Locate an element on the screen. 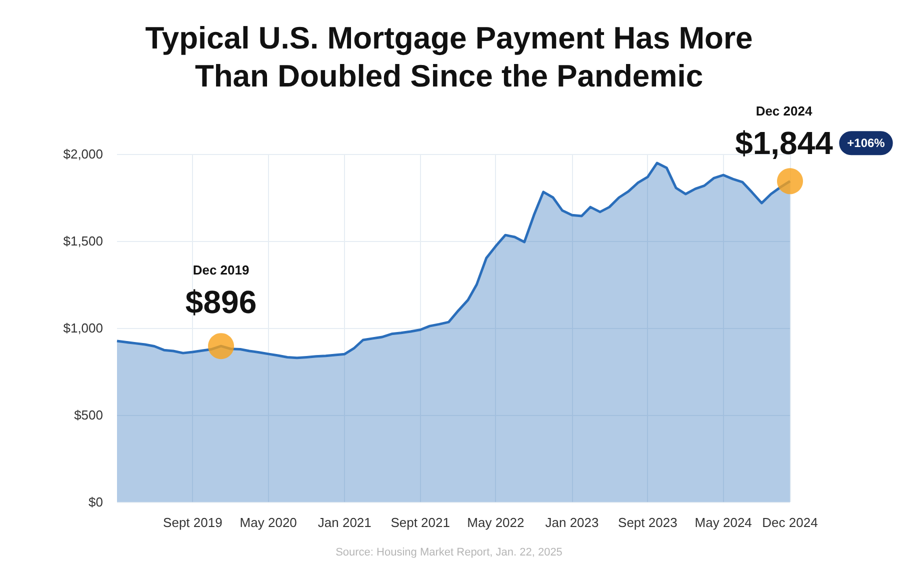 The width and height of the screenshot is (898, 572). source-note: Source: Housing Market Report, Jan. 22, 2025 is located at coordinates (449, 552).